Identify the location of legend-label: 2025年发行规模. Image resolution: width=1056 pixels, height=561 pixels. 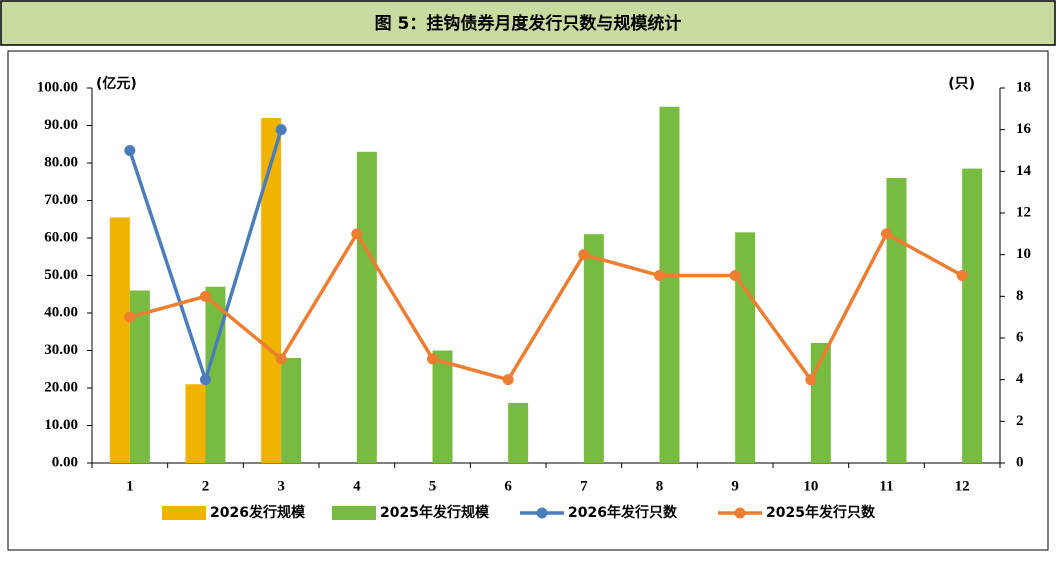
(435, 512).